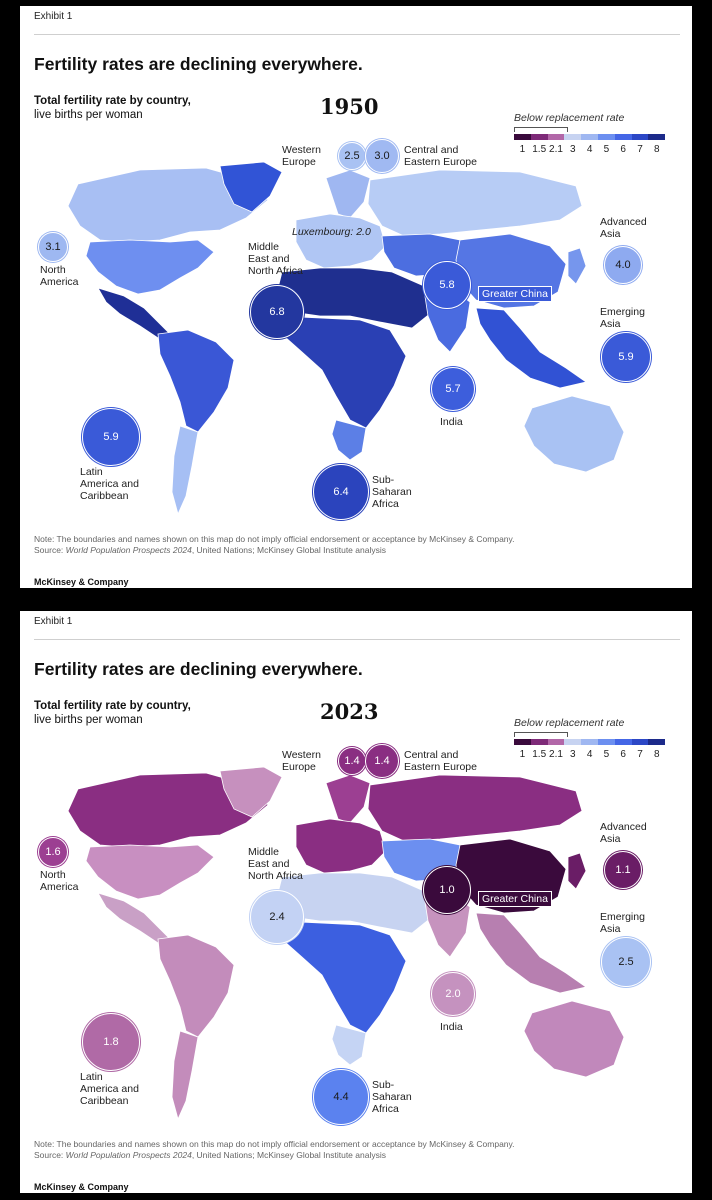  Describe the element at coordinates (128, 1155) in the screenshot. I see `source-title: World Population Prospects 2024` at that location.